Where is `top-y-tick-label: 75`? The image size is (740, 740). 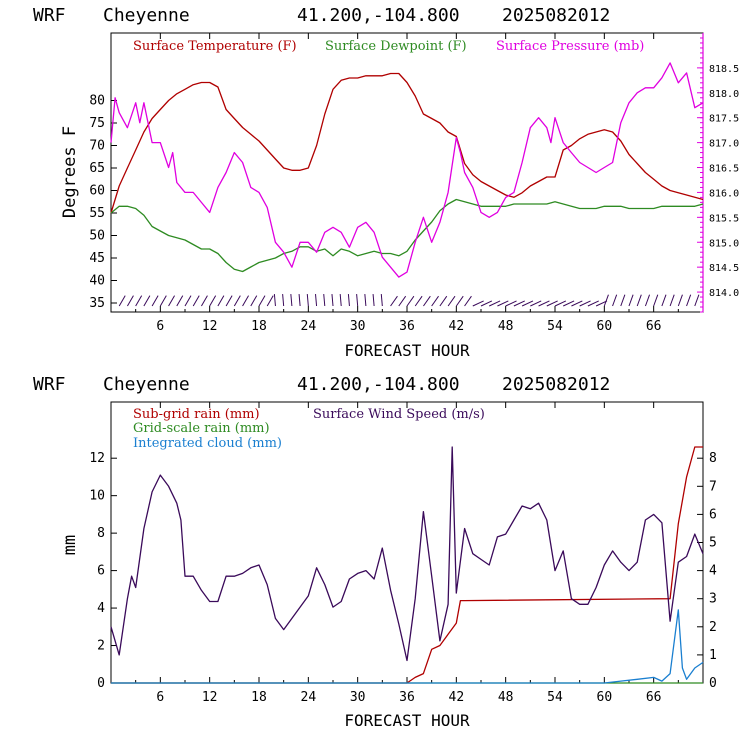 top-y-tick-label: 75 is located at coordinates (97, 123).